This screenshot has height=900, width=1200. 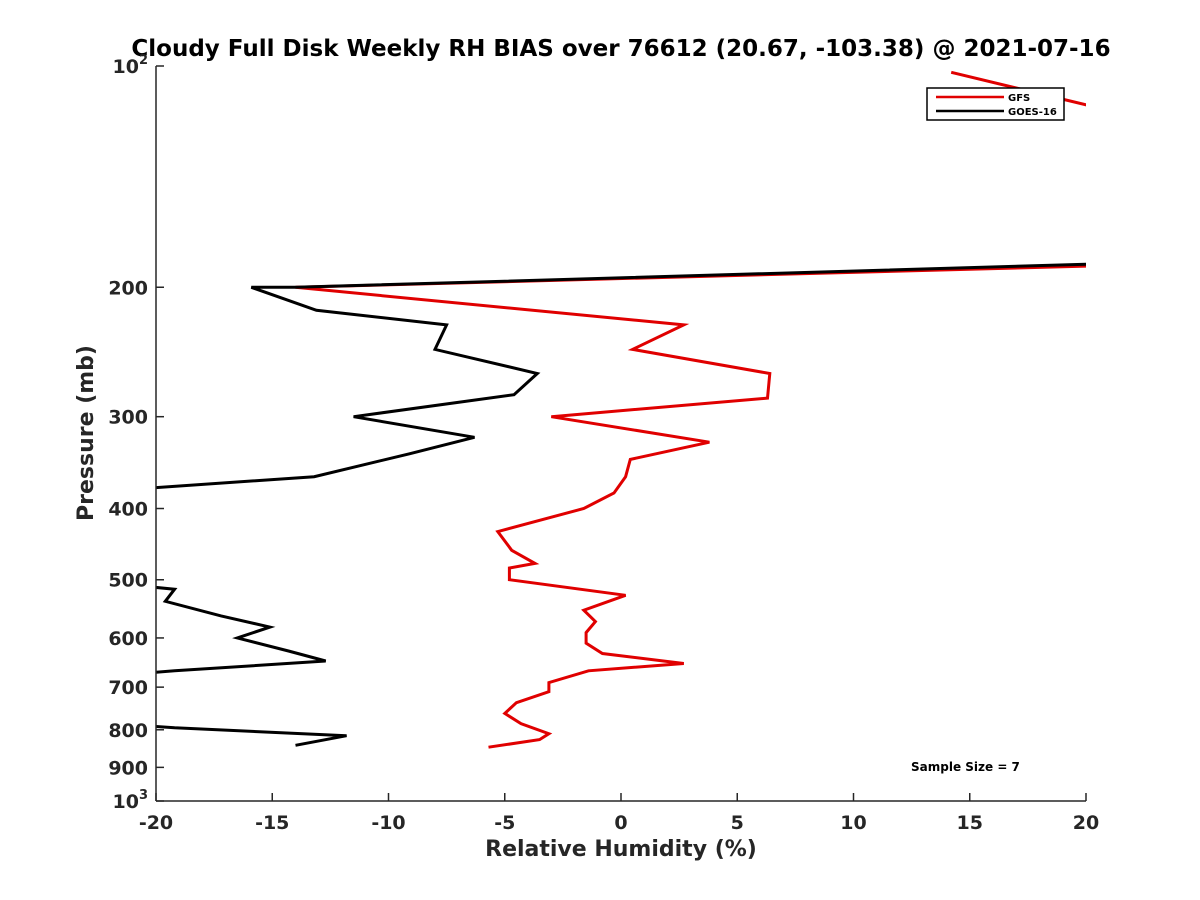 I want to click on sample-size-annotation: Sample Size = 7, so click(x=965, y=767).